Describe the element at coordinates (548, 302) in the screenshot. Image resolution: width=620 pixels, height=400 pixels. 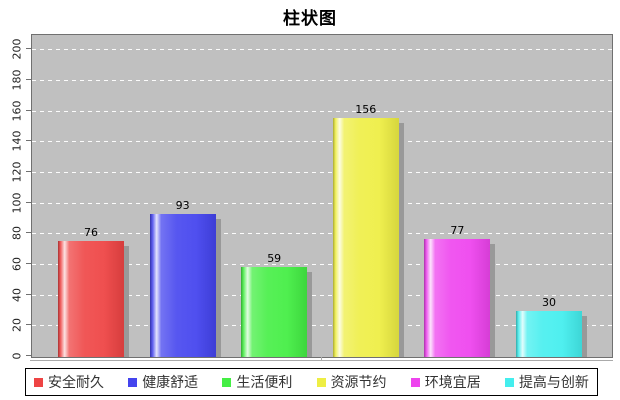
I see `bar-value-label: 30` at that location.